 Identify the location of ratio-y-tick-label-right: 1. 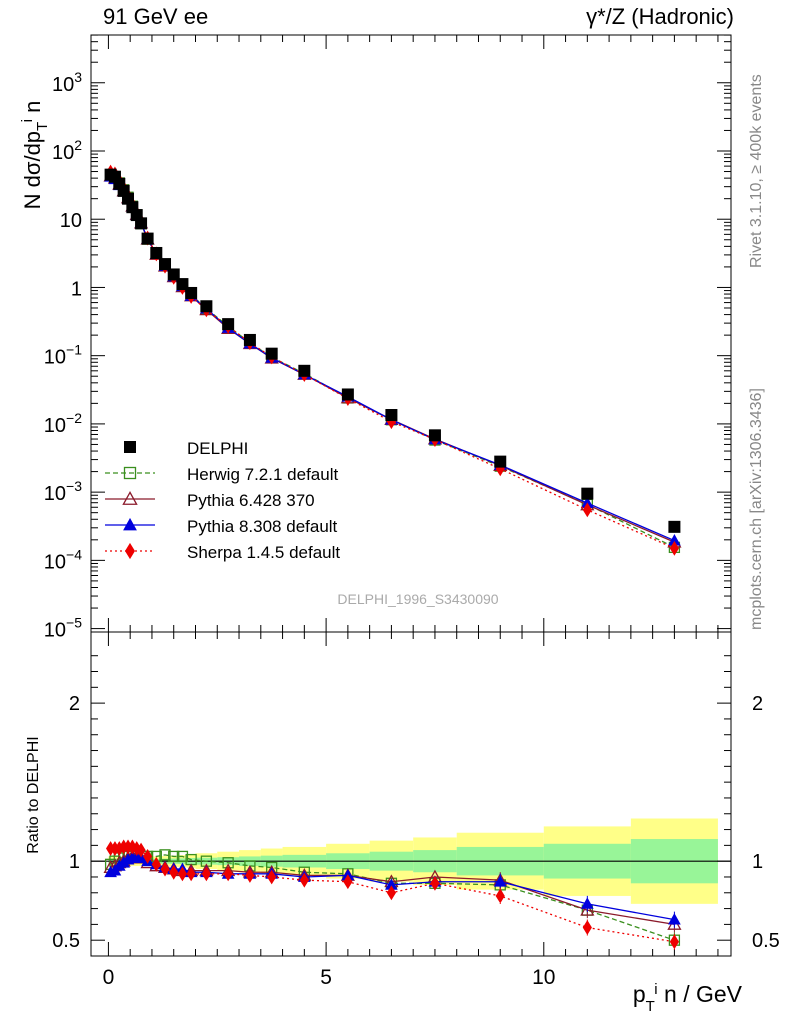
(757, 862).